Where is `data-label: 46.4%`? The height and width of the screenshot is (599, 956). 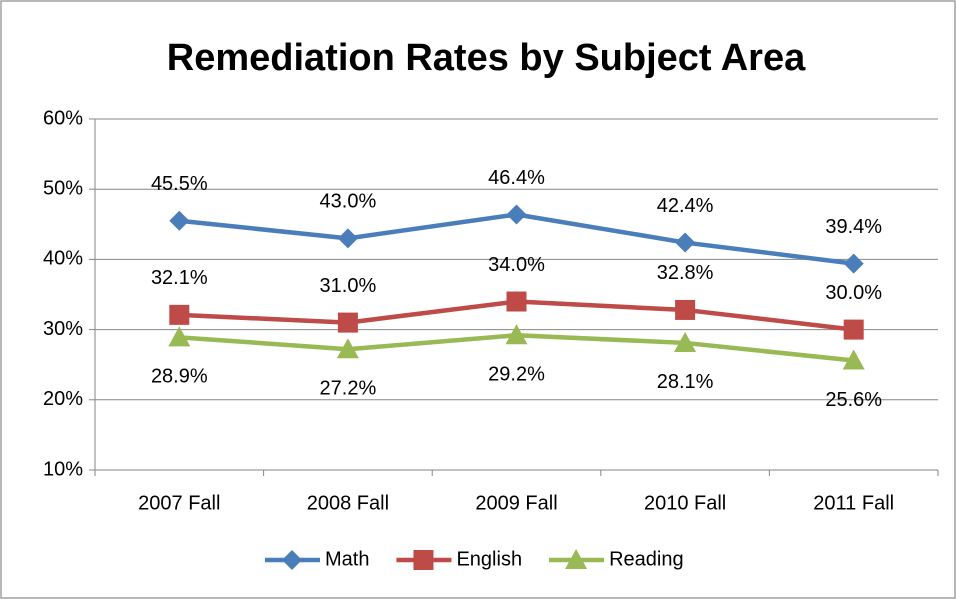 data-label: 46.4% is located at coordinates (516, 178).